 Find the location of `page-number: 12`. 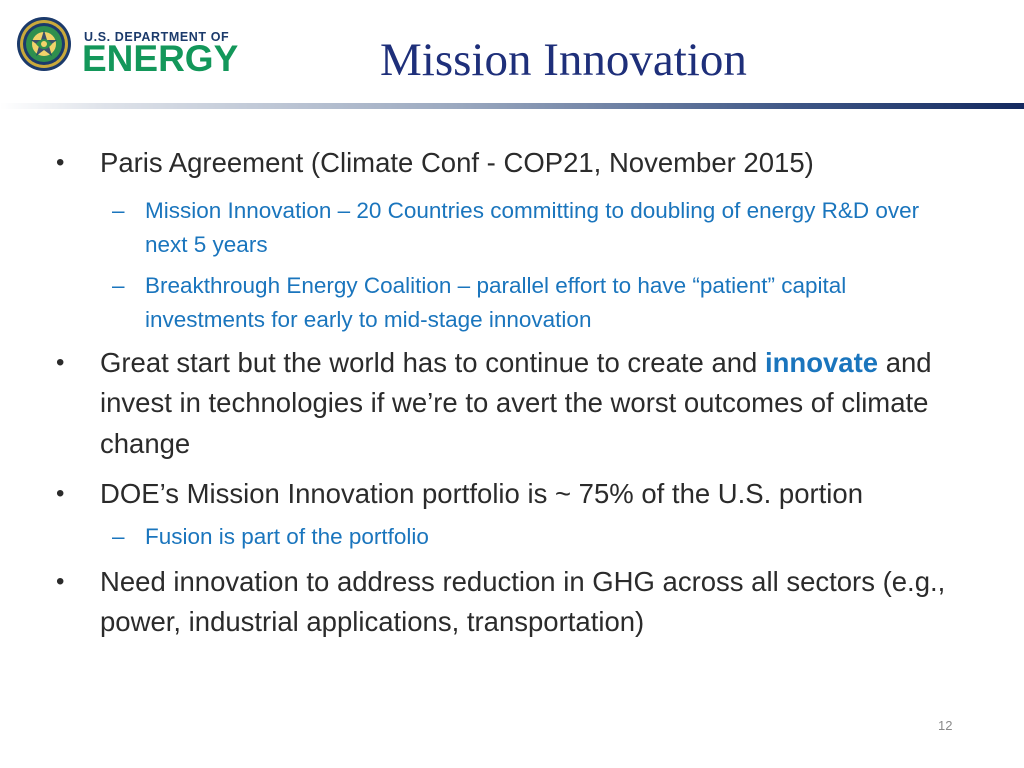

page-number: 12 is located at coordinates (945, 725).